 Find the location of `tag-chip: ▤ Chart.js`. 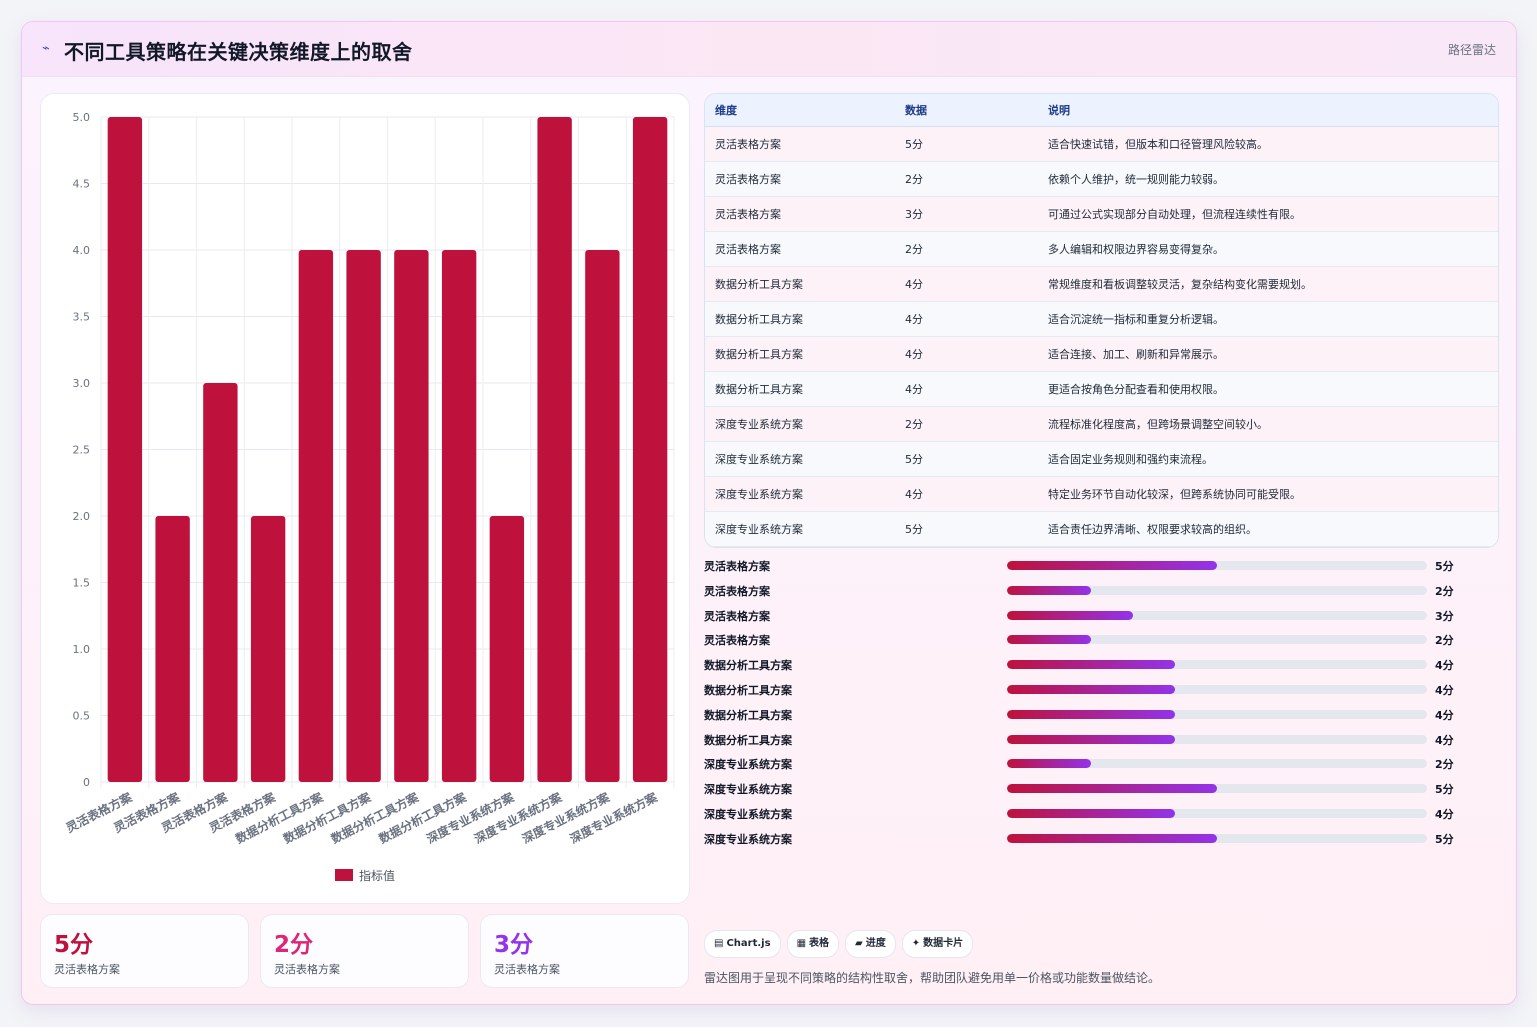

tag-chip: ▤ Chart.js is located at coordinates (742, 944).